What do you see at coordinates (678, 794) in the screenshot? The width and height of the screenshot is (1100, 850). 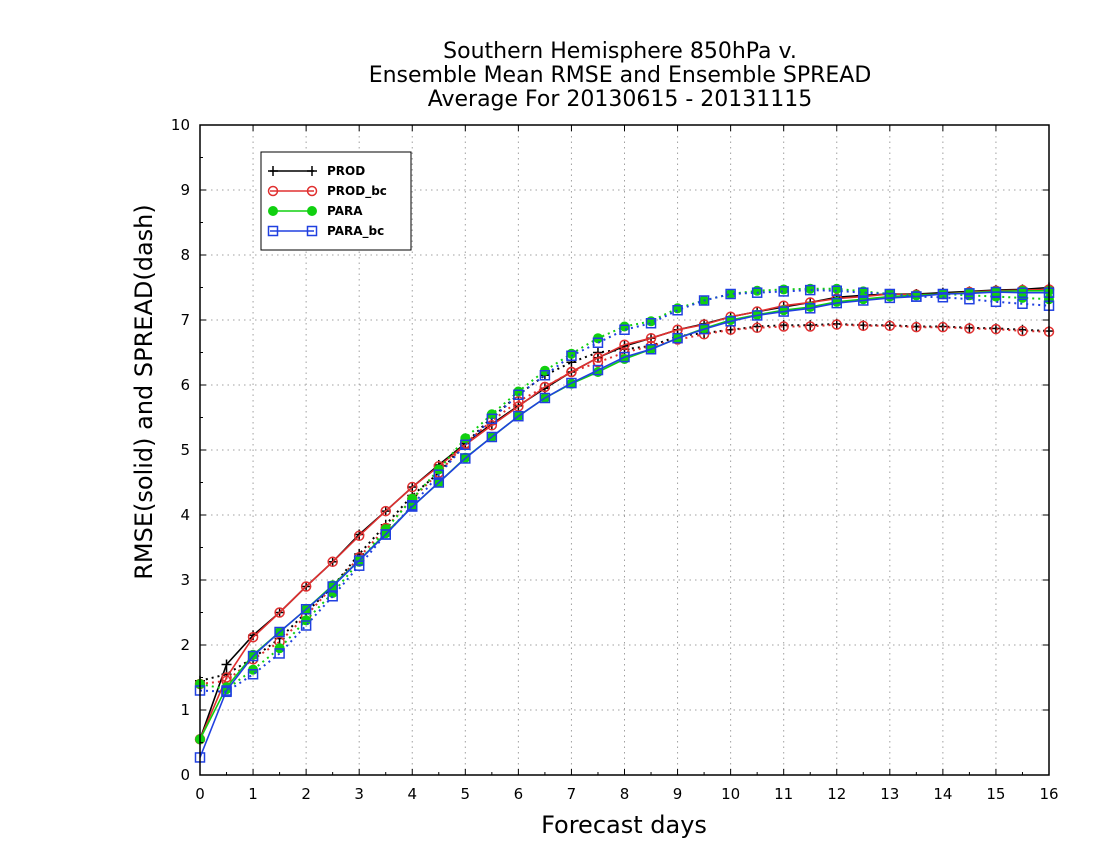 I see `x-tick-label: 9` at bounding box center [678, 794].